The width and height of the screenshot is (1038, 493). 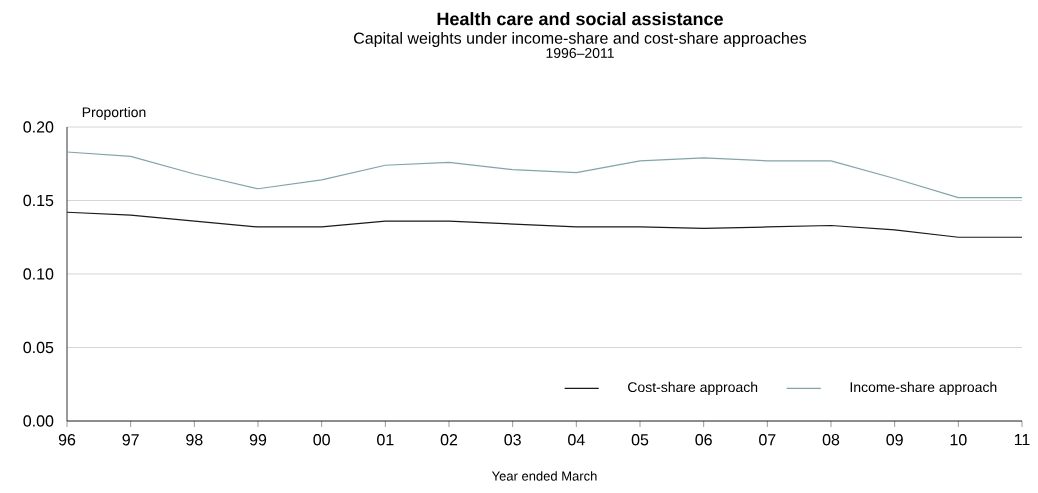 What do you see at coordinates (67, 440) in the screenshot?
I see `x-tick-label: 96` at bounding box center [67, 440].